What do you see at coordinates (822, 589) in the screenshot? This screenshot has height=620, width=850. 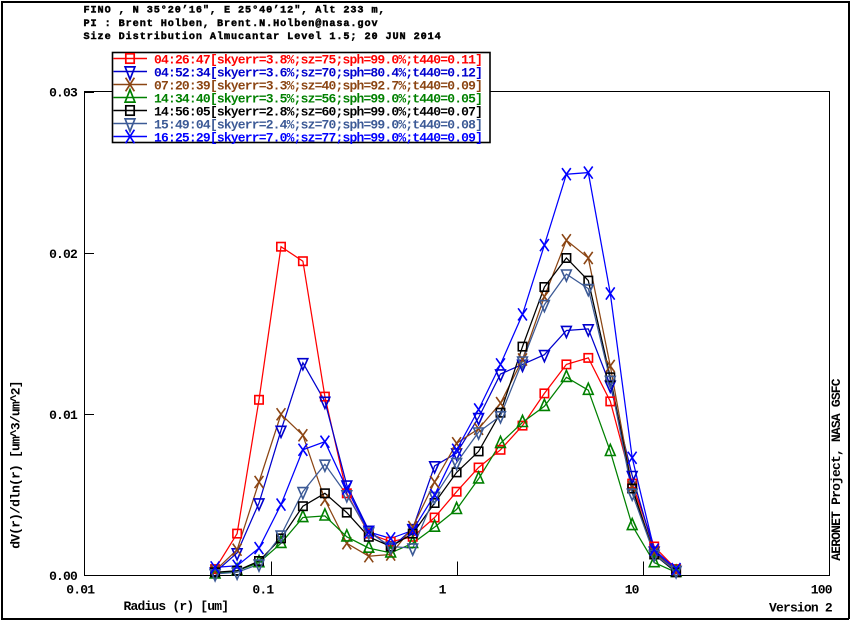 I see `svg-text: 100` at bounding box center [822, 589].